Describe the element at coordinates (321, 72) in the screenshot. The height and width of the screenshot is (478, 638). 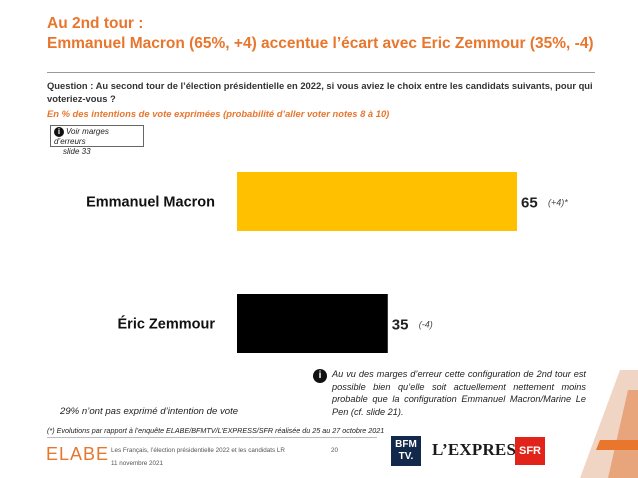
I see `title-divider` at that location.